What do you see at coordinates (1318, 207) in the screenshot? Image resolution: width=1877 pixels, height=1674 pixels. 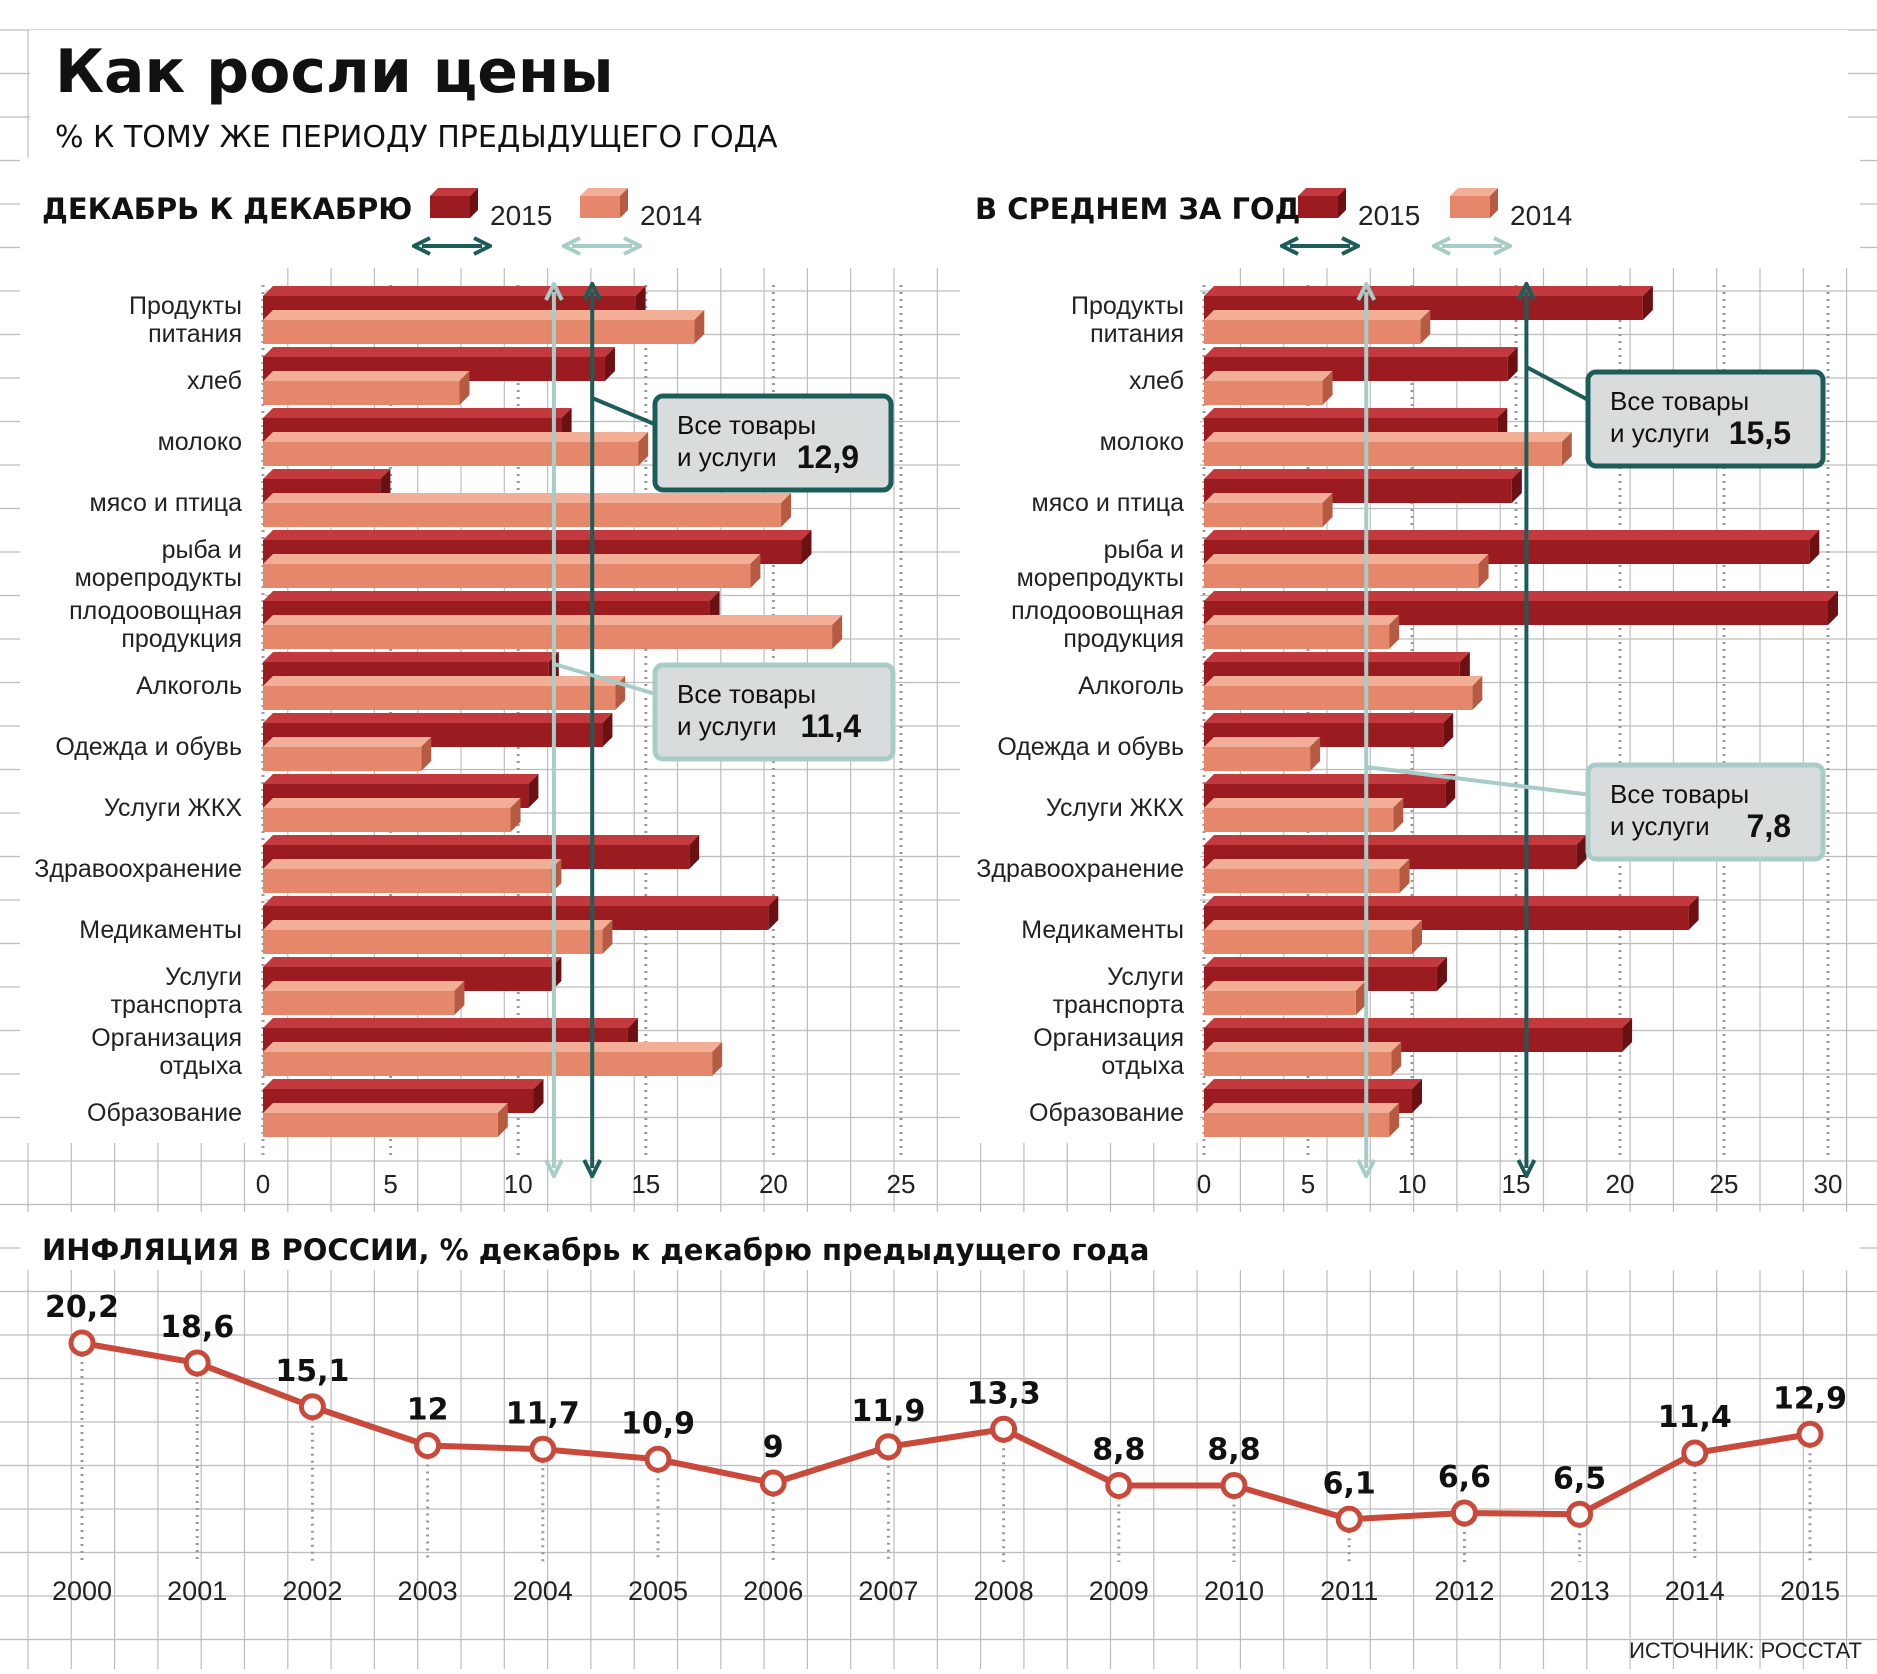 I see `legend-swatch` at bounding box center [1318, 207].